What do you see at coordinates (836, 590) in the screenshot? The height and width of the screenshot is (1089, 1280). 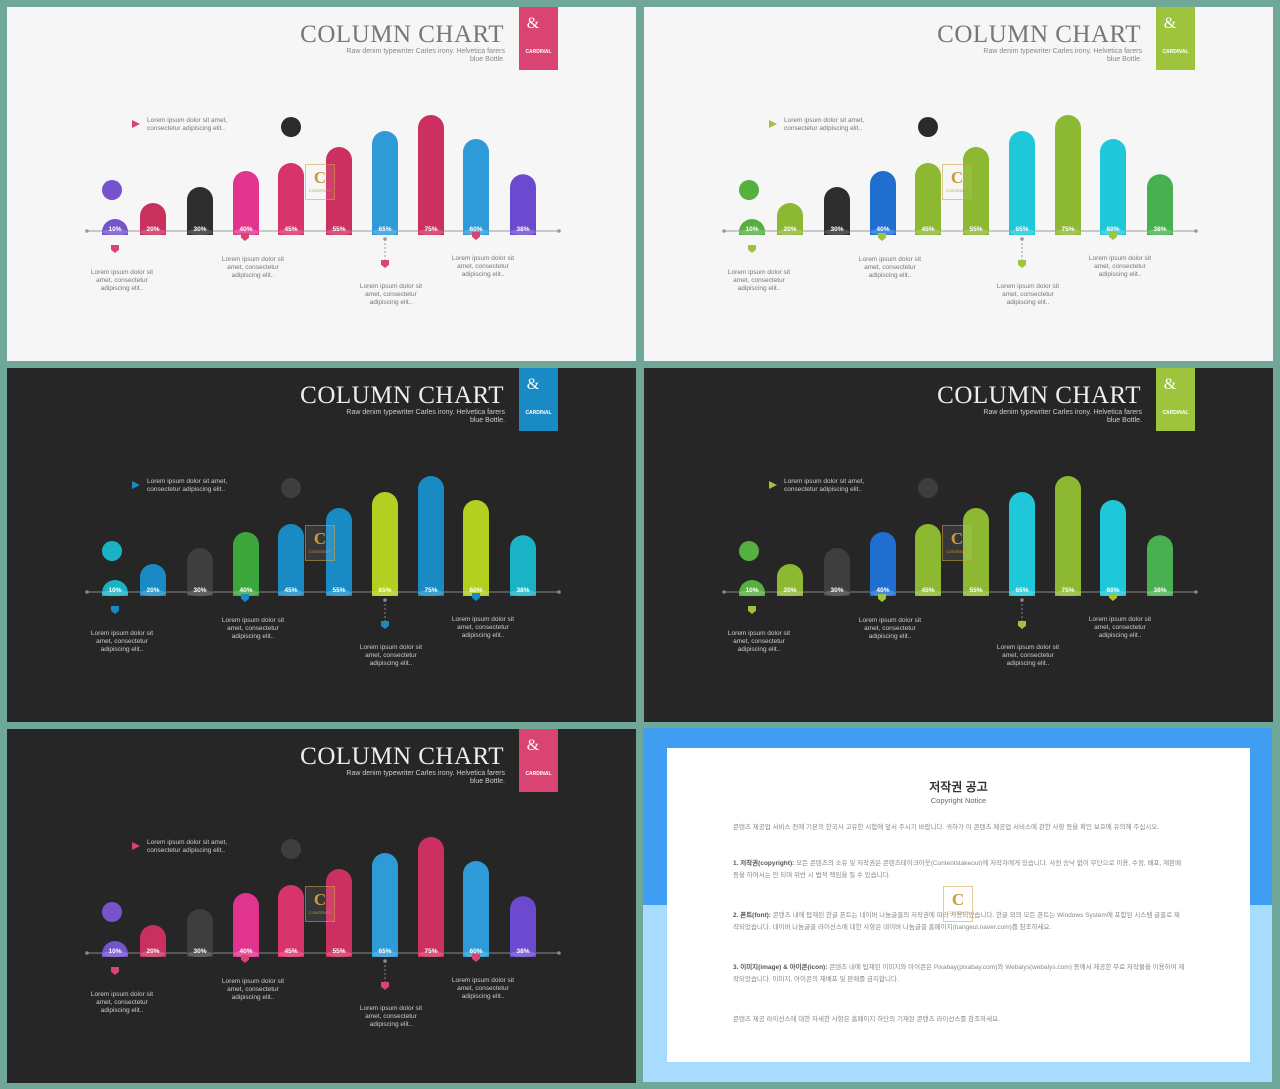 I see `bar-value-label: 30%` at bounding box center [836, 590].